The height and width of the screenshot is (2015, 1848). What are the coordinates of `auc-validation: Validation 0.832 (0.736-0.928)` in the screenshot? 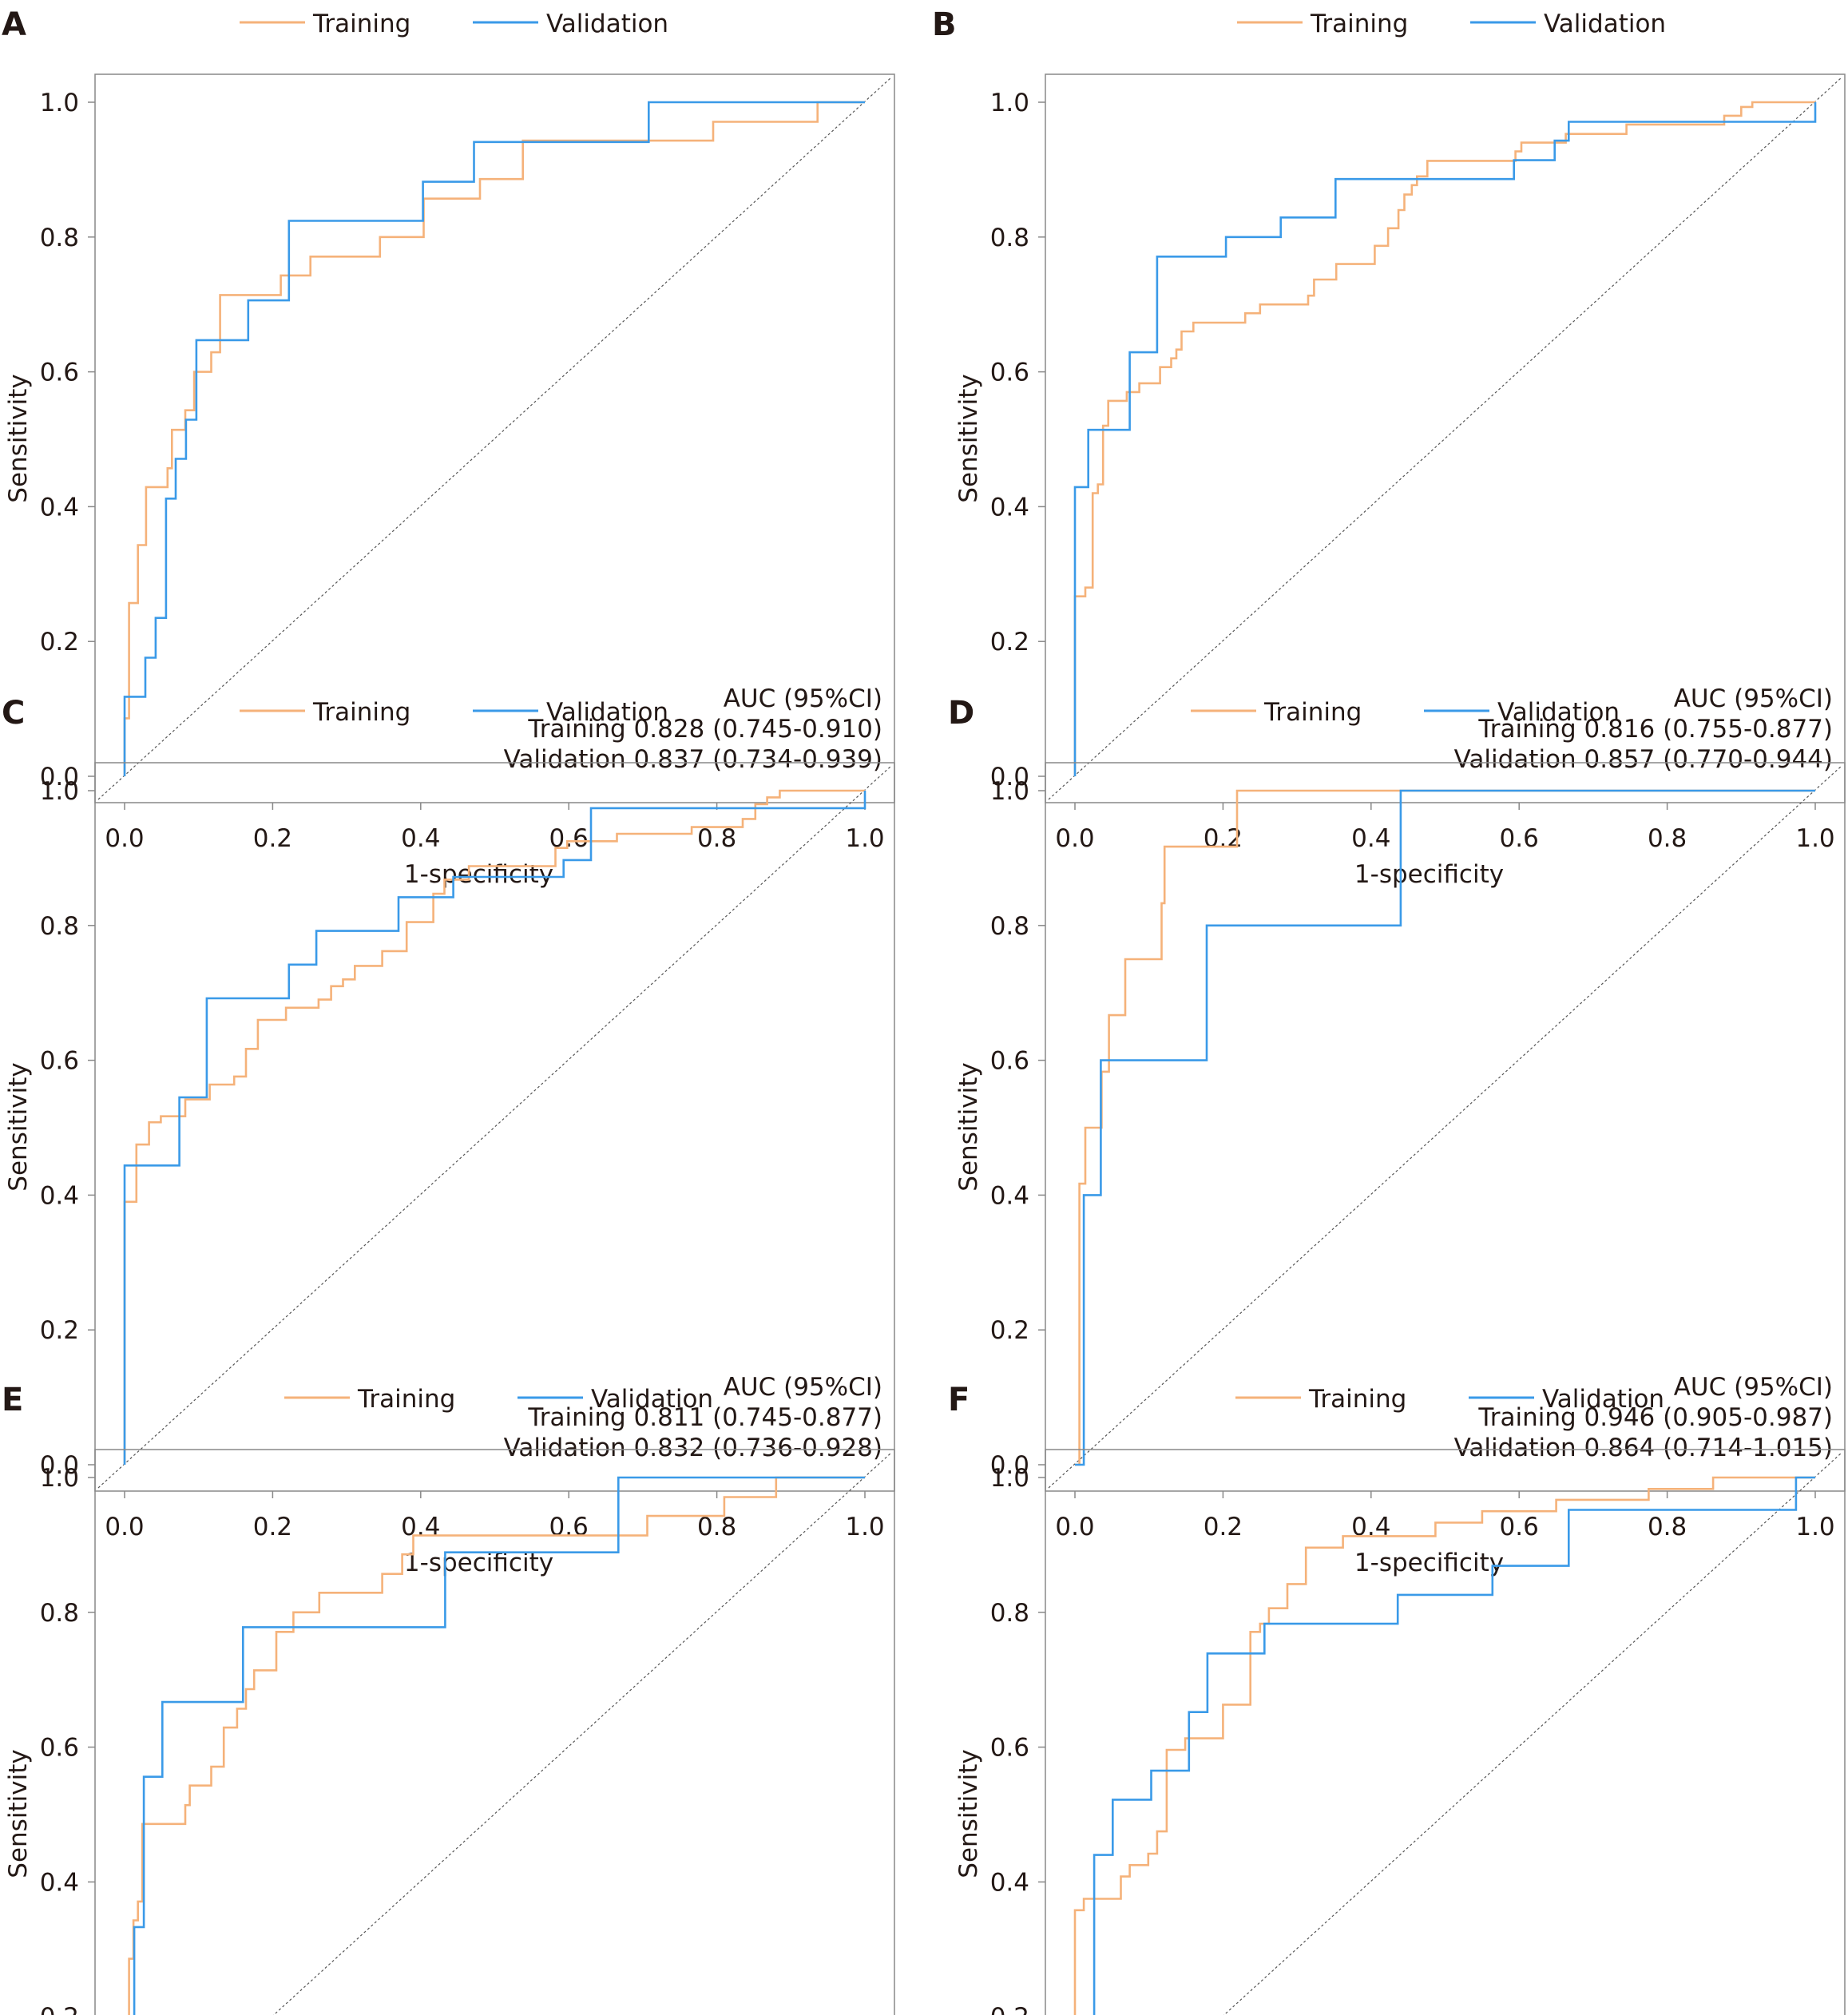 It's located at (693, 1448).